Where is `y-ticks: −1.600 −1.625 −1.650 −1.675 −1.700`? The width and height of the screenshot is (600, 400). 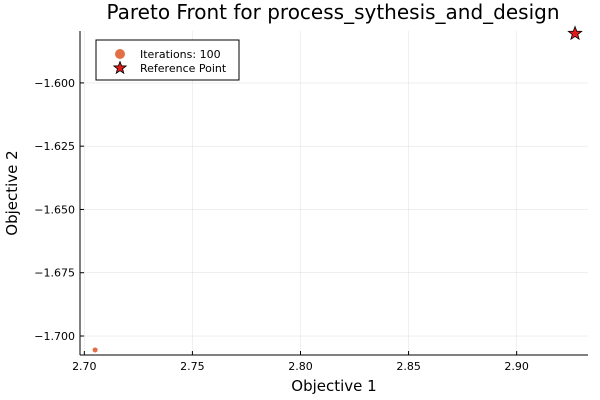
y-ticks: −1.600 −1.625 −1.650 −1.675 −1.700 is located at coordinates (59, 210).